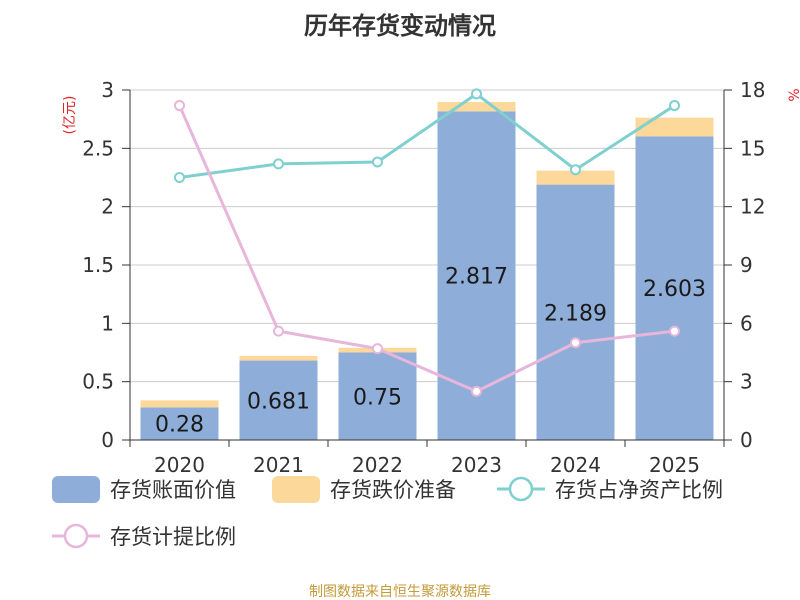 The height and width of the screenshot is (600, 800). What do you see at coordinates (476, 465) in the screenshot?
I see `x-axis-tick-label: 2023` at bounding box center [476, 465].